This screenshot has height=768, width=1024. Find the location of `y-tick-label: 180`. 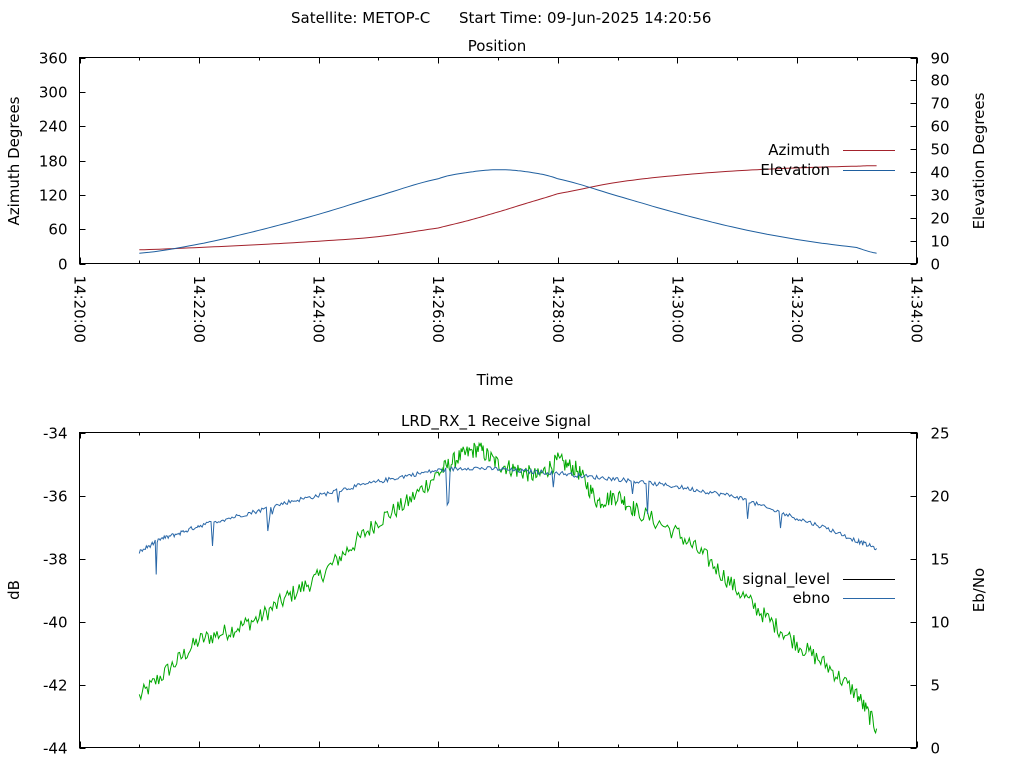

y-tick-label: 180 is located at coordinates (53, 162).